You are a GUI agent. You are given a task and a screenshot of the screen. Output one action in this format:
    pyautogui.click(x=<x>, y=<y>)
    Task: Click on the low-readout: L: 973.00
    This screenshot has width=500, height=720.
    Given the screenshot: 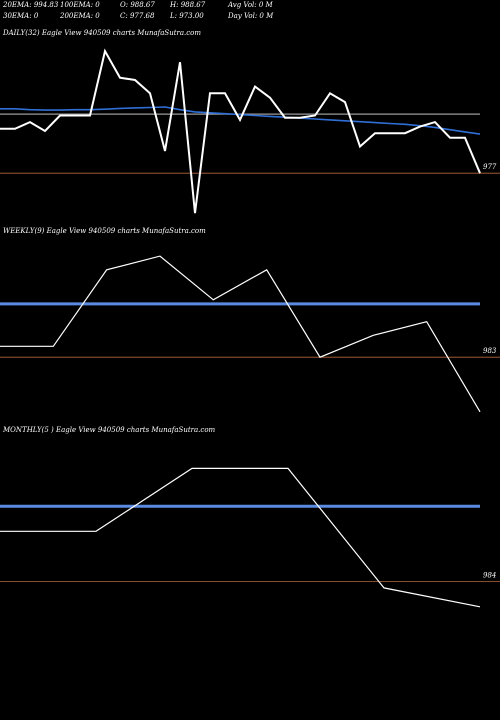 What is the action you would take?
    pyautogui.click(x=187, y=16)
    